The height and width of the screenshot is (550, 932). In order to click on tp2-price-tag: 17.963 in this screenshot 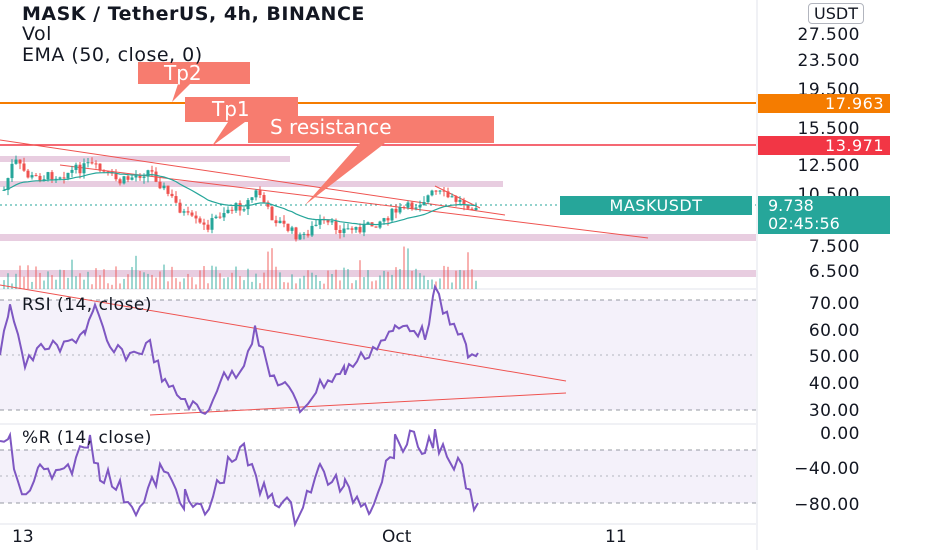, I will do `click(824, 103)`.